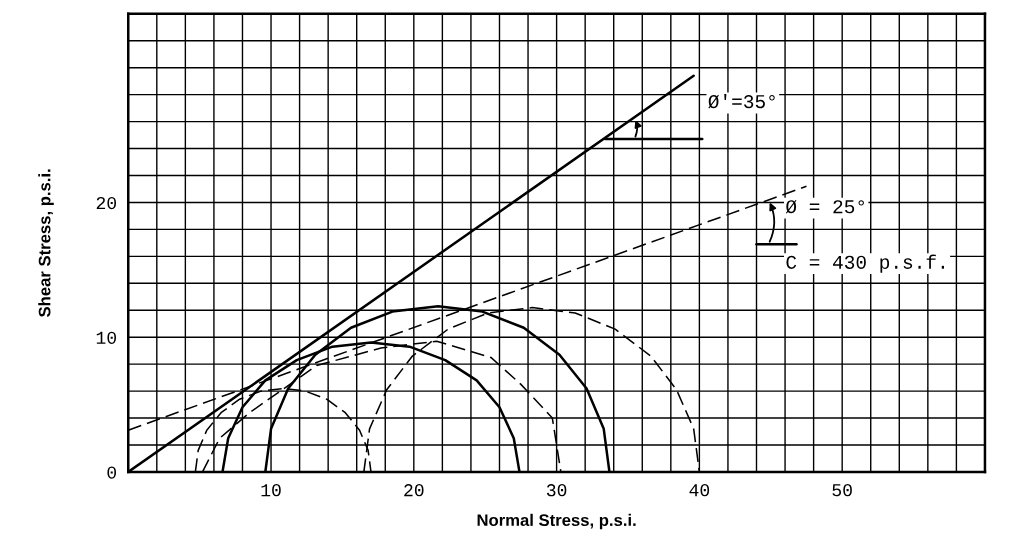 Image resolution: width=1026 pixels, height=552 pixels. What do you see at coordinates (414, 490) in the screenshot?
I see `x-tick-label: 20` at bounding box center [414, 490].